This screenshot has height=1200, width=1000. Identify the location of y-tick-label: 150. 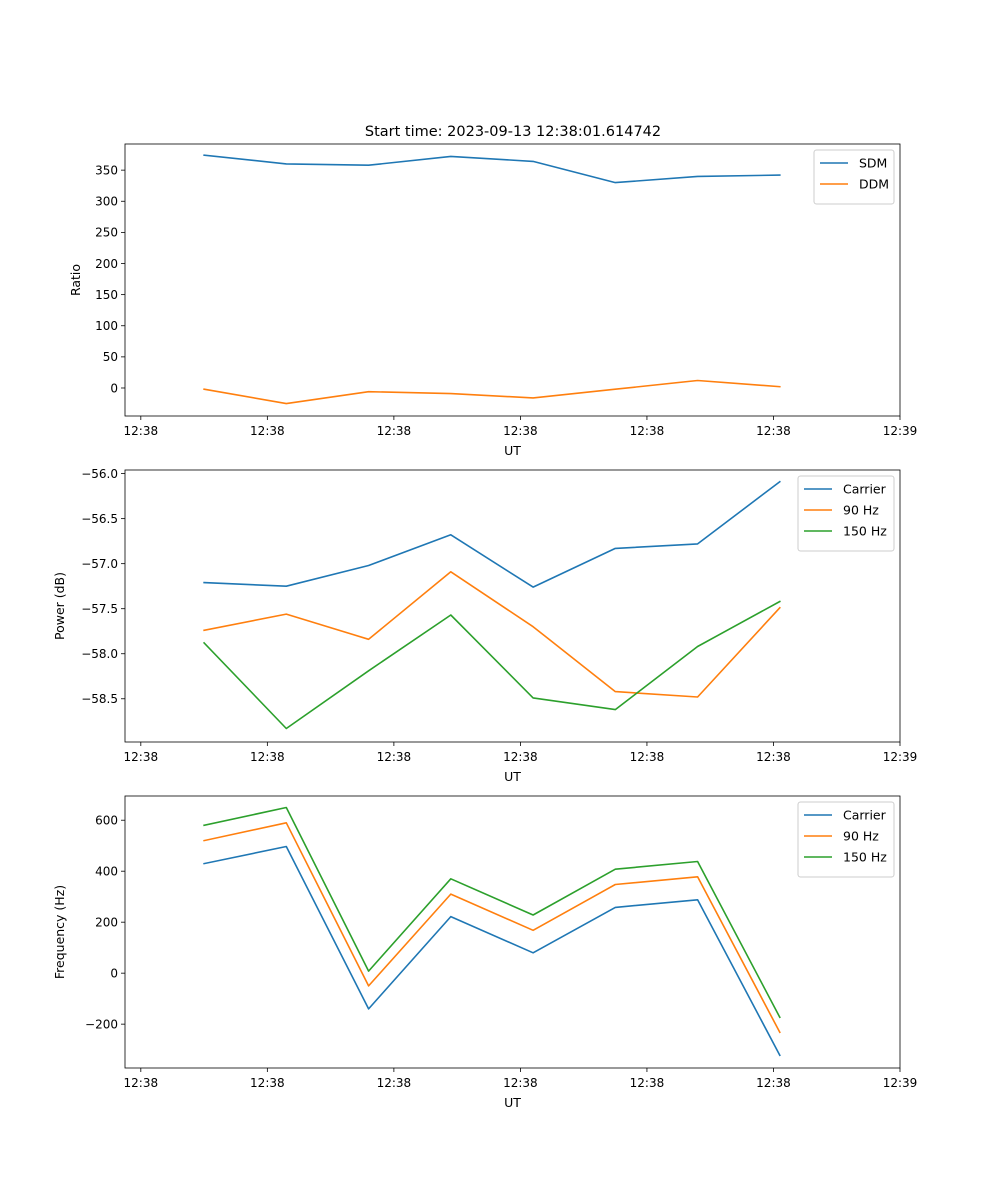
(106, 295).